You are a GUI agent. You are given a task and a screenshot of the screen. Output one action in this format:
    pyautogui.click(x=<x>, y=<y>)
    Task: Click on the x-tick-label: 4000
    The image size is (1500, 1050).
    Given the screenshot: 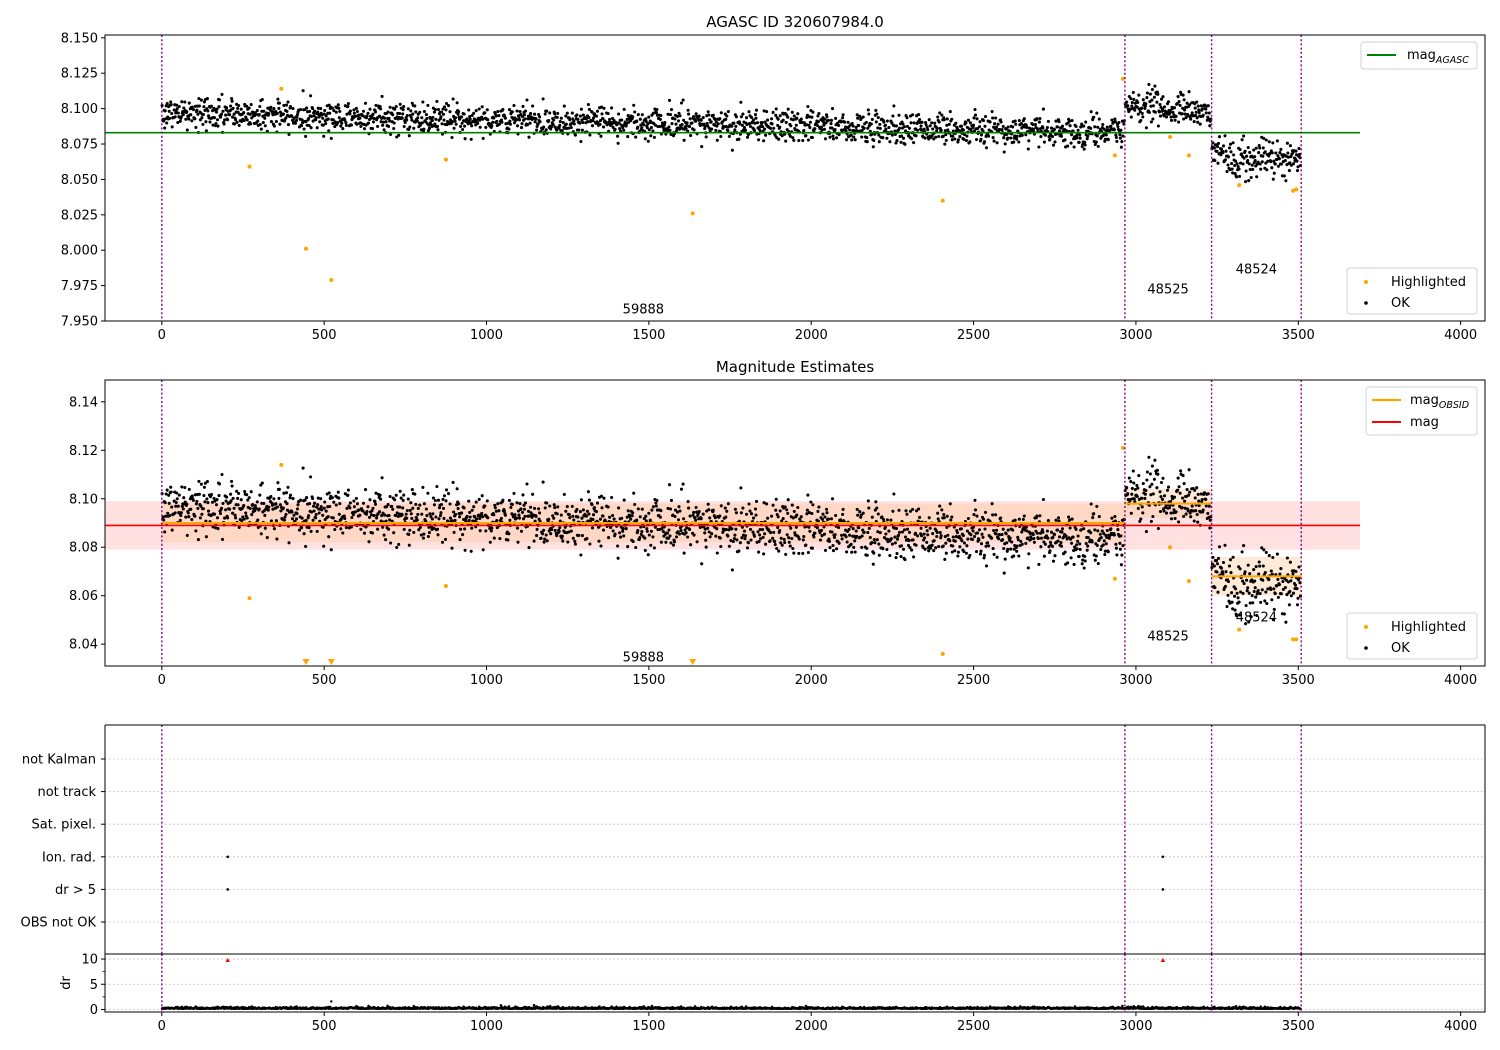 What is the action you would take?
    pyautogui.click(x=1460, y=335)
    